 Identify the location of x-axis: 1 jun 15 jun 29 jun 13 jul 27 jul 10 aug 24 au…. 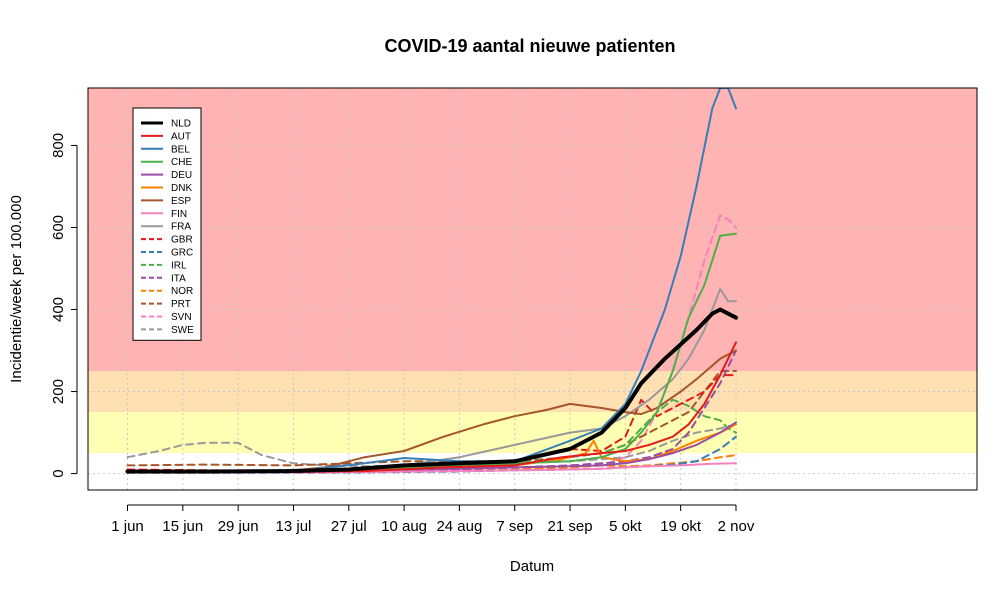
(433, 519).